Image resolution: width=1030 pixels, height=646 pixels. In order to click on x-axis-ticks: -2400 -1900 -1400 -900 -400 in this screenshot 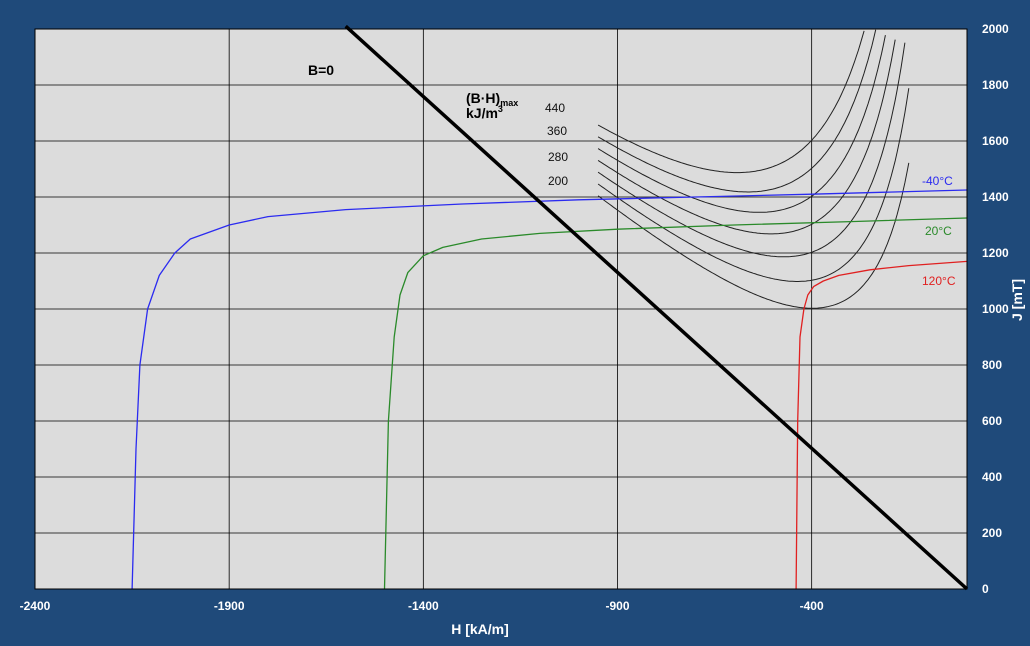, I will do `click(422, 606)`.